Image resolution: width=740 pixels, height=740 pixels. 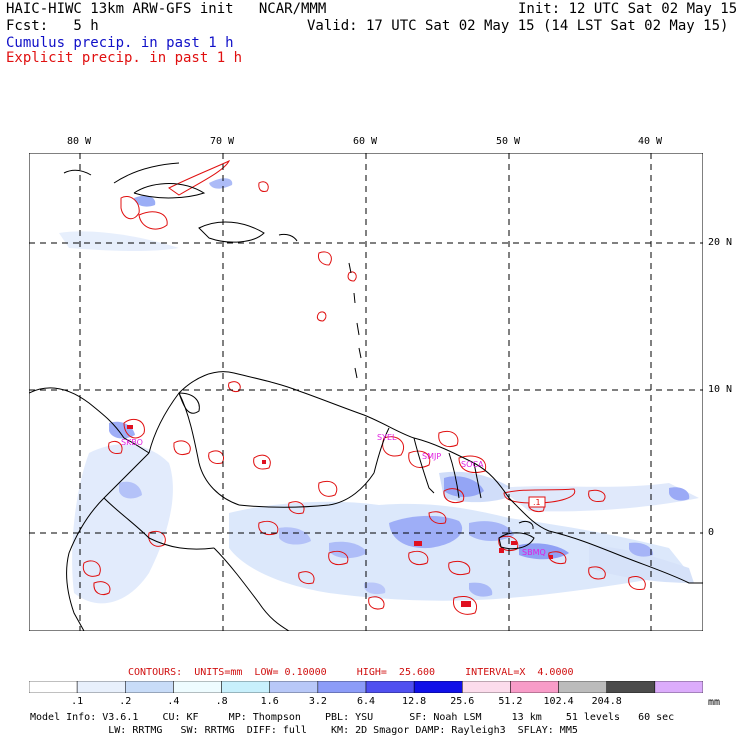 What do you see at coordinates (628, 9) in the screenshot?
I see `init-time: Init: 12 UTC Sat 02 May 15` at bounding box center [628, 9].